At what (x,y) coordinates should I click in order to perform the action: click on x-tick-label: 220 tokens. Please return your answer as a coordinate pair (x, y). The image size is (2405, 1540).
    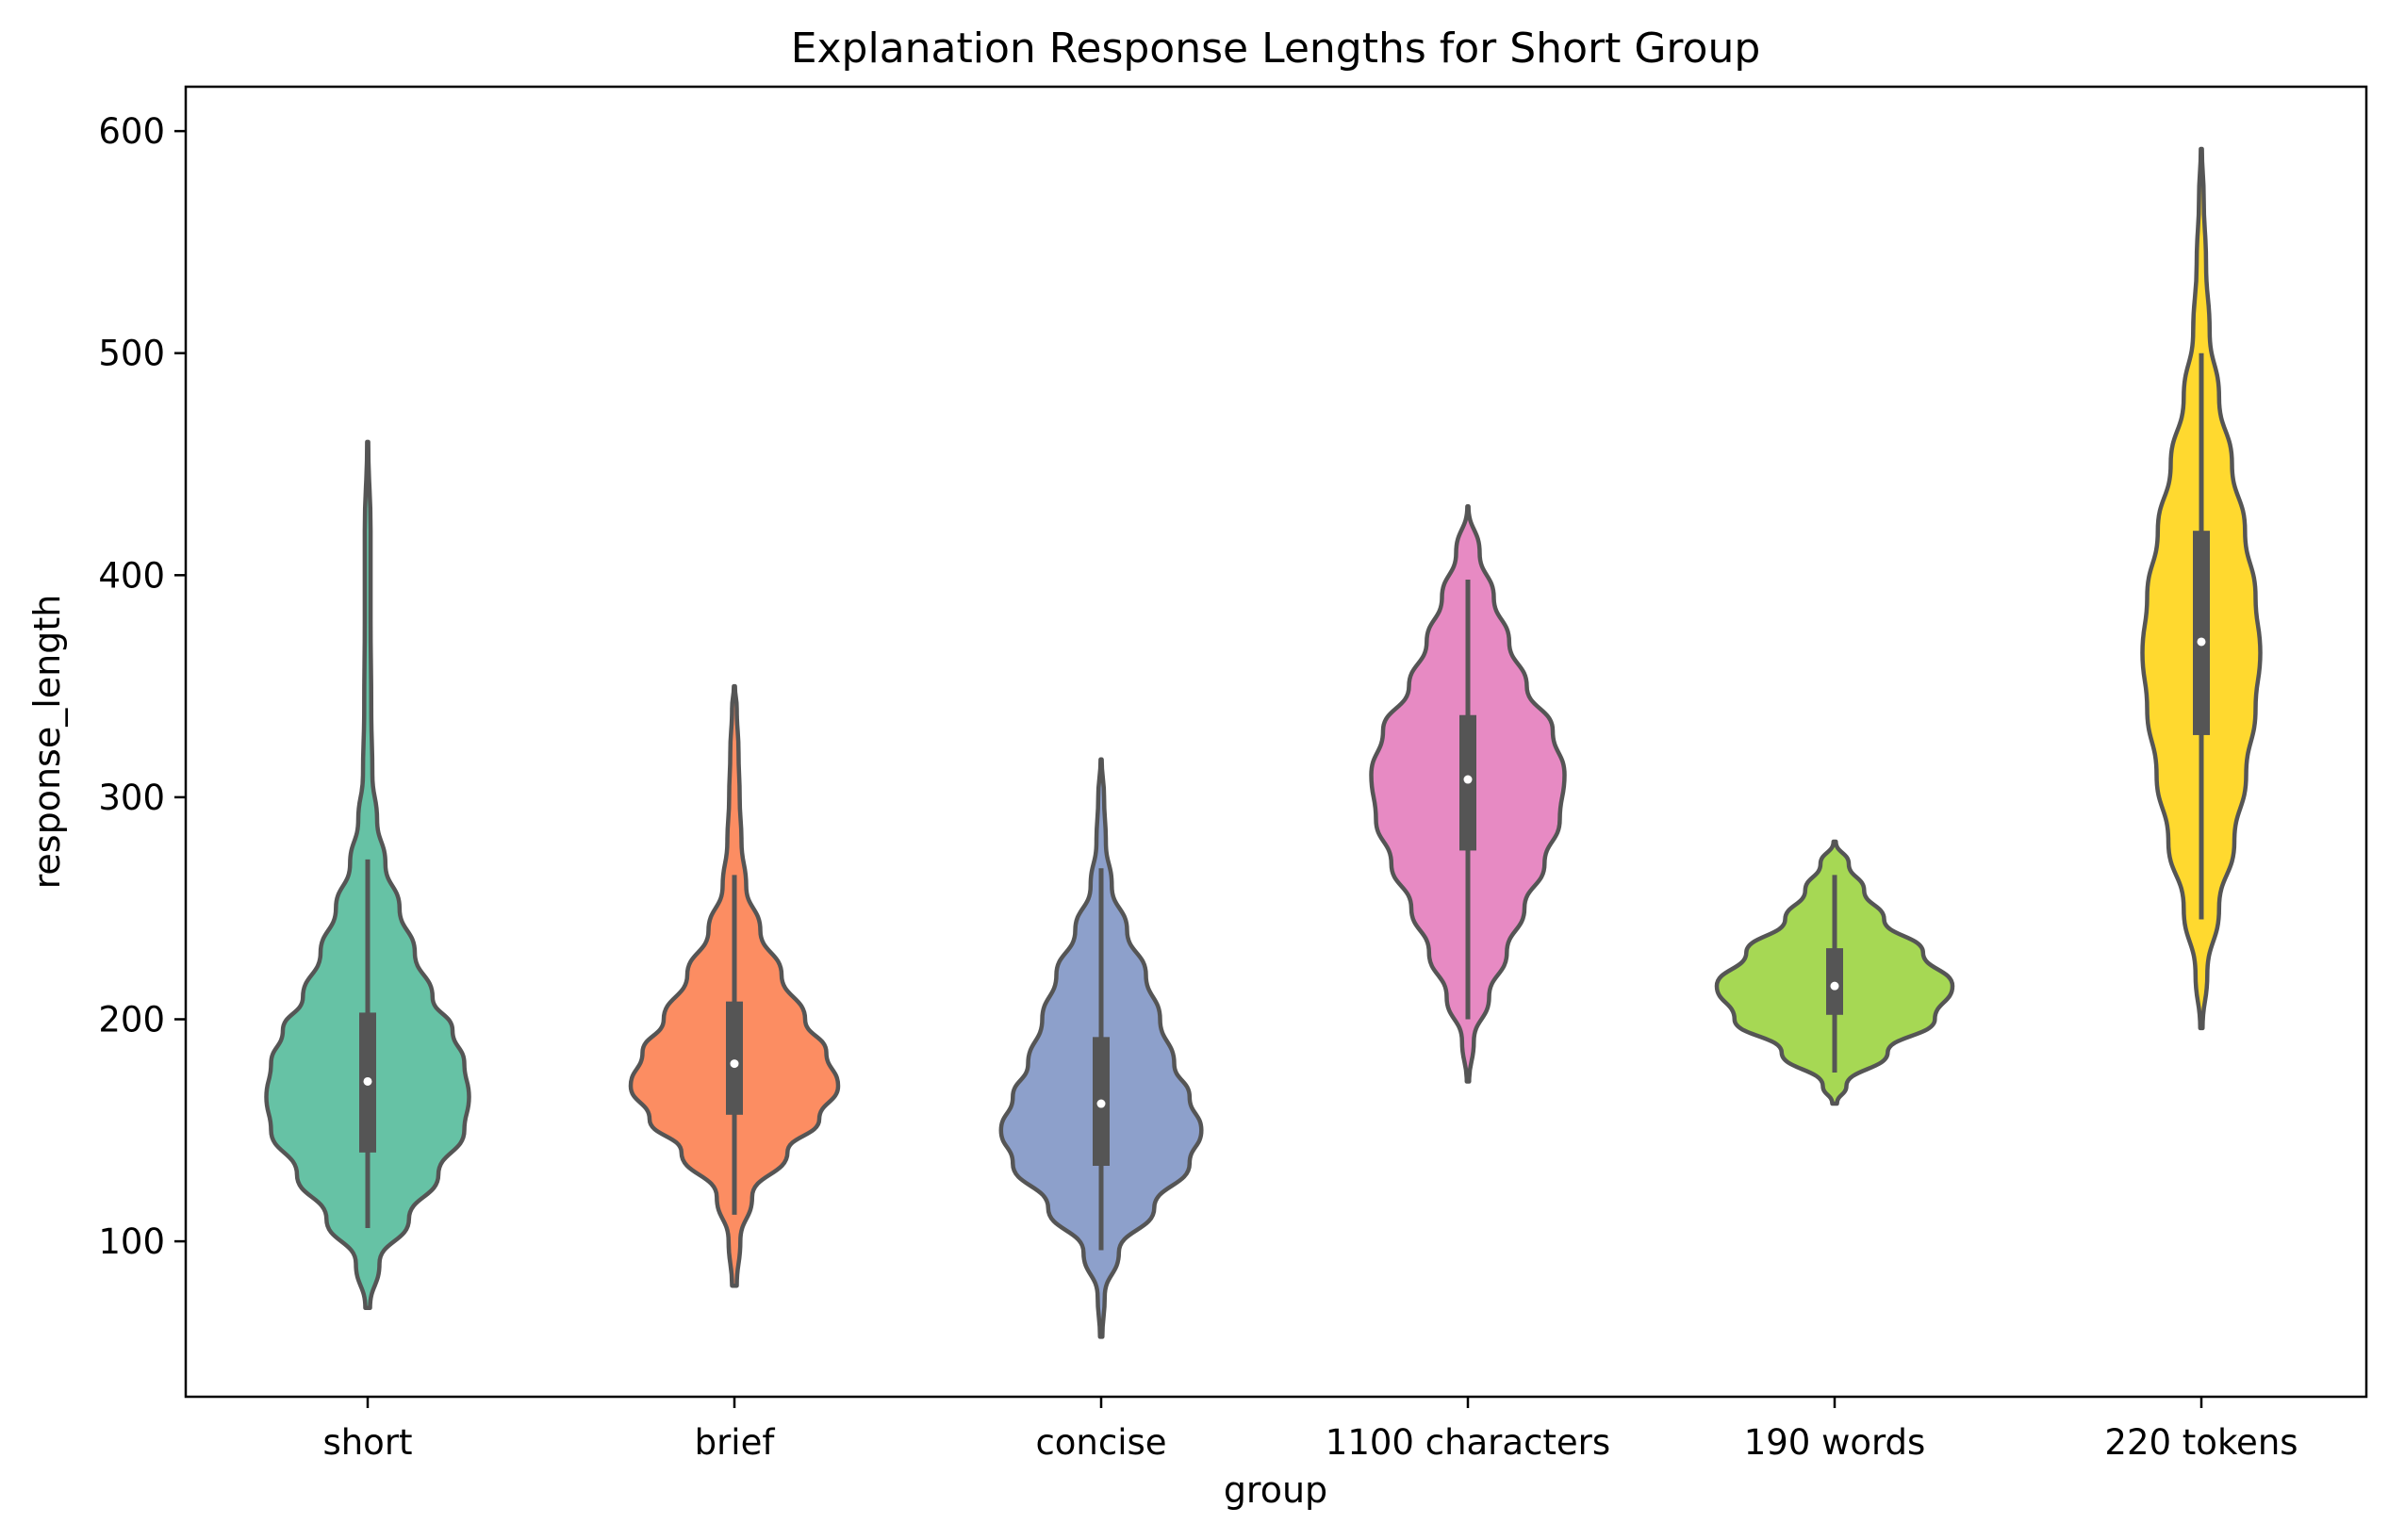
    Looking at the image, I should click on (2201, 1442).